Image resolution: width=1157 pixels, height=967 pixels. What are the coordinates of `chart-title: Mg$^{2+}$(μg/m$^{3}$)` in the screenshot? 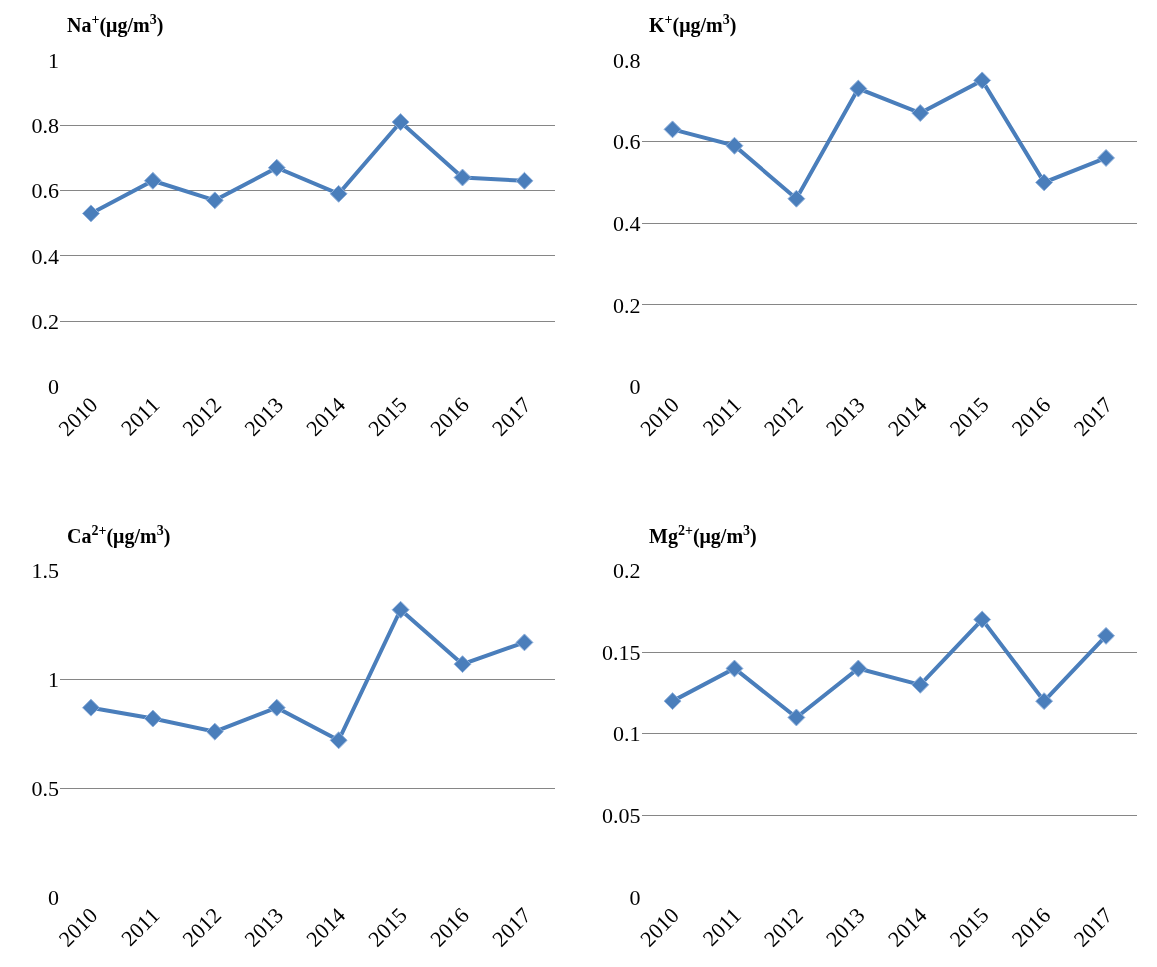 It's located at (703, 536).